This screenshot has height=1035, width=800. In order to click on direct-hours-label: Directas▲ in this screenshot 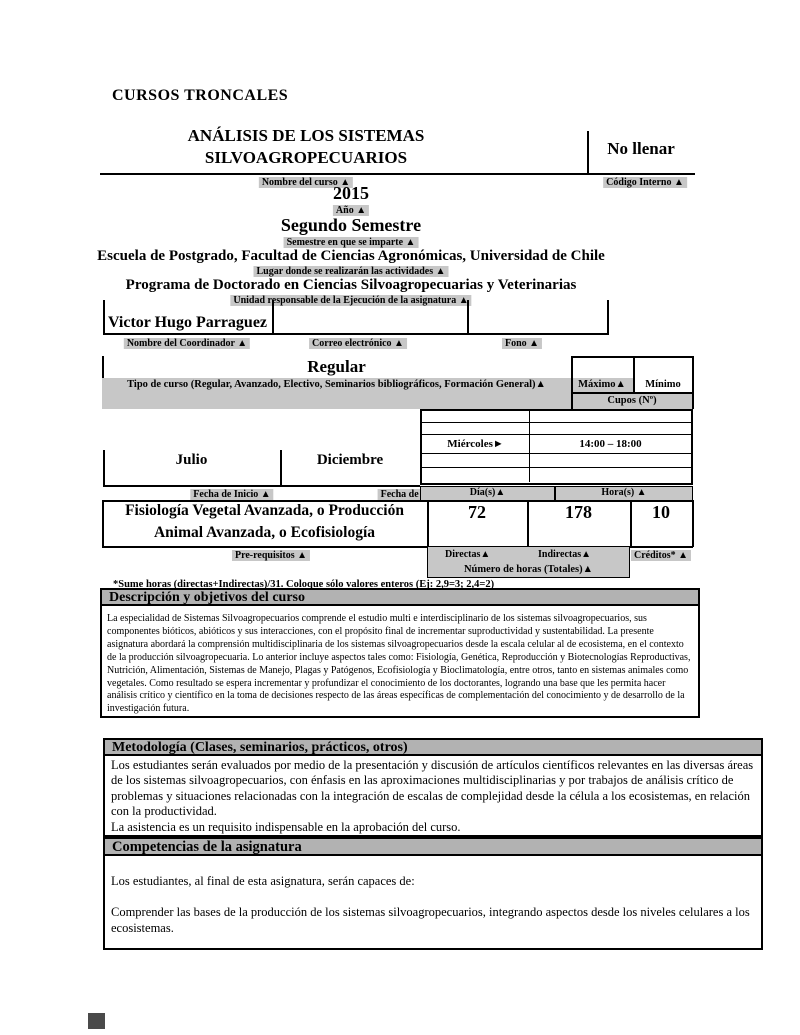, I will do `click(468, 554)`.